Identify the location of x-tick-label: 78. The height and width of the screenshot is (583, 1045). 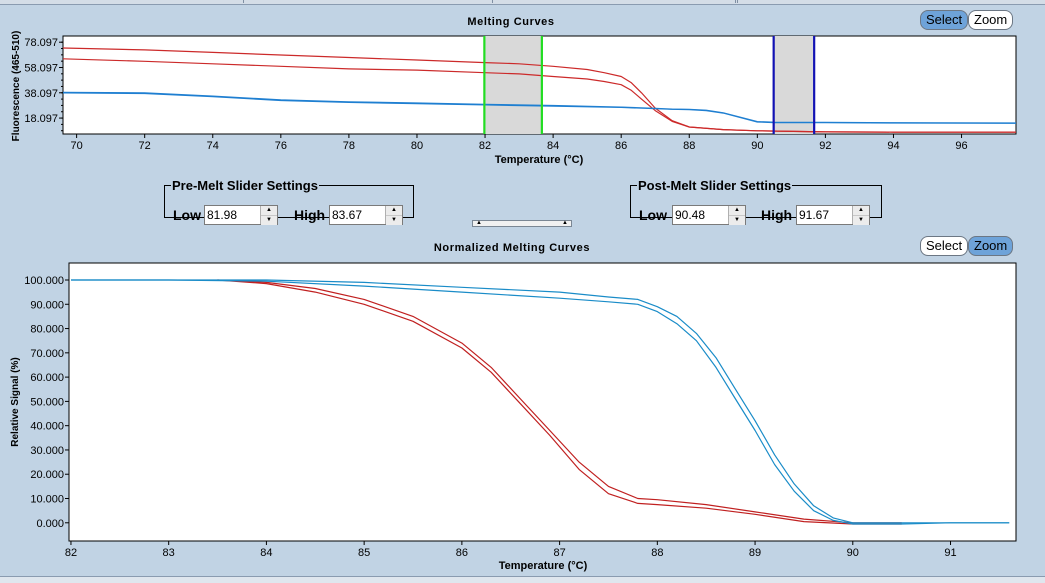
(349, 146).